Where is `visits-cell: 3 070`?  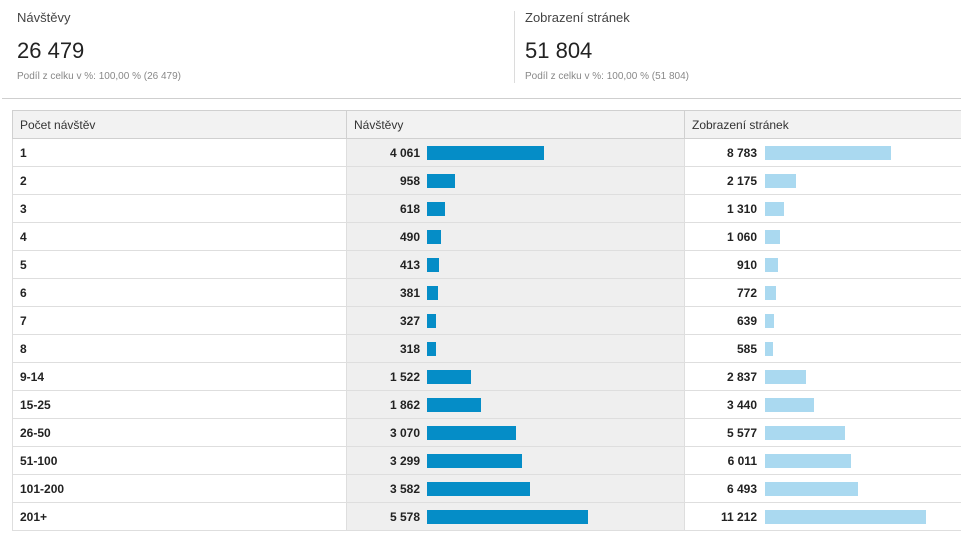
visits-cell: 3 070 is located at coordinates (515, 432).